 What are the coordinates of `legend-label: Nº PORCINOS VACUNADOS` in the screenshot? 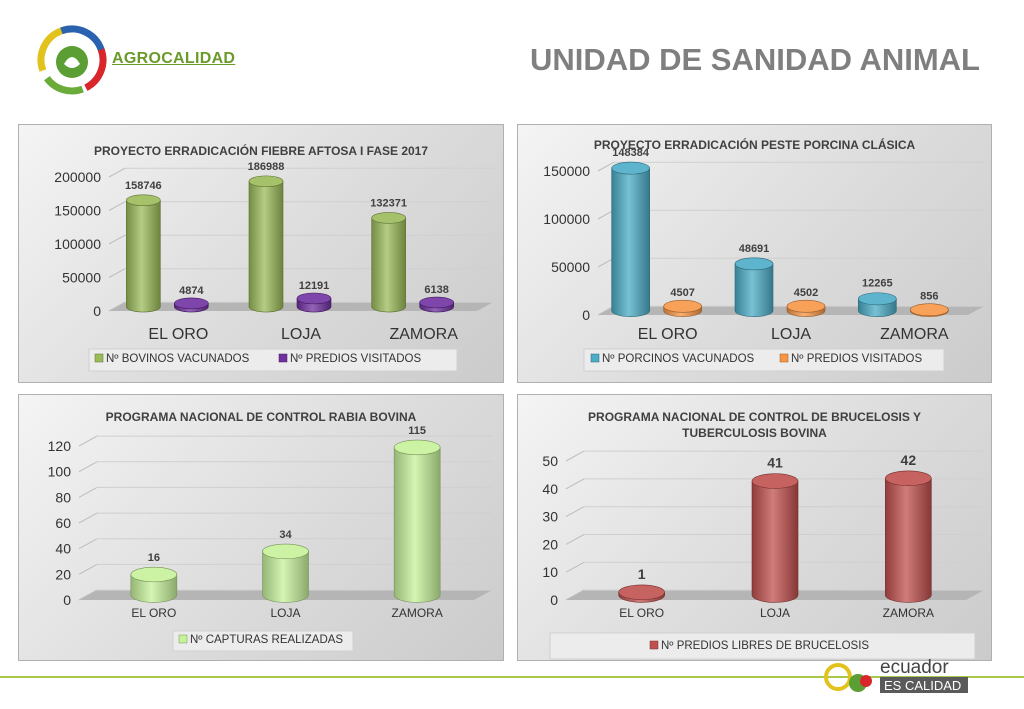 It's located at (678, 359).